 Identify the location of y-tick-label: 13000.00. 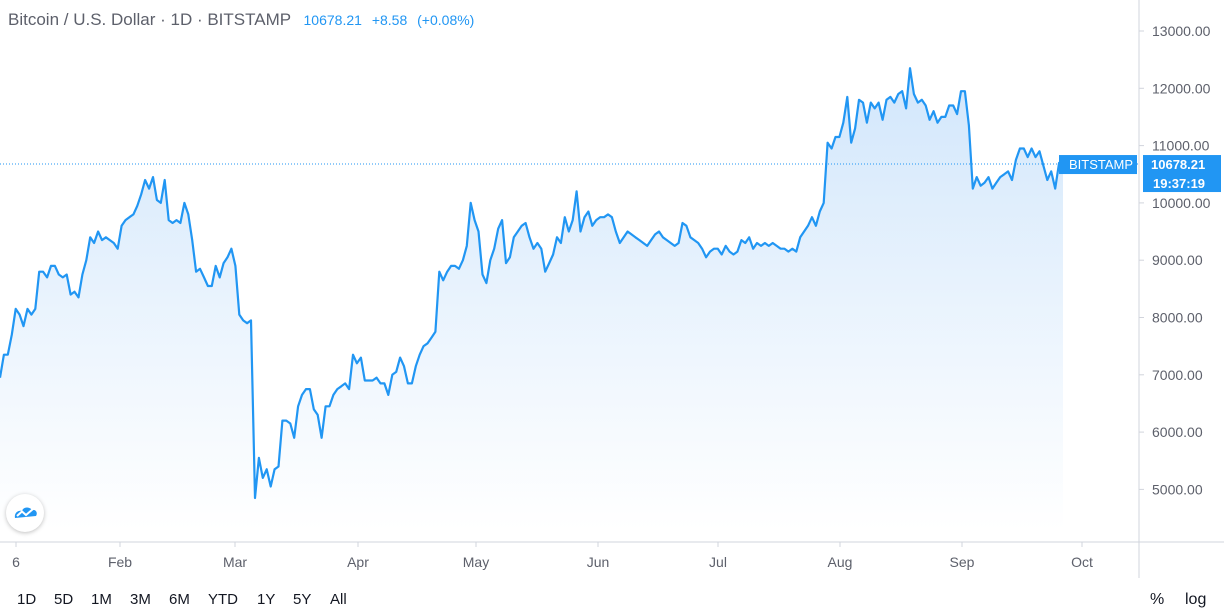
(1181, 31).